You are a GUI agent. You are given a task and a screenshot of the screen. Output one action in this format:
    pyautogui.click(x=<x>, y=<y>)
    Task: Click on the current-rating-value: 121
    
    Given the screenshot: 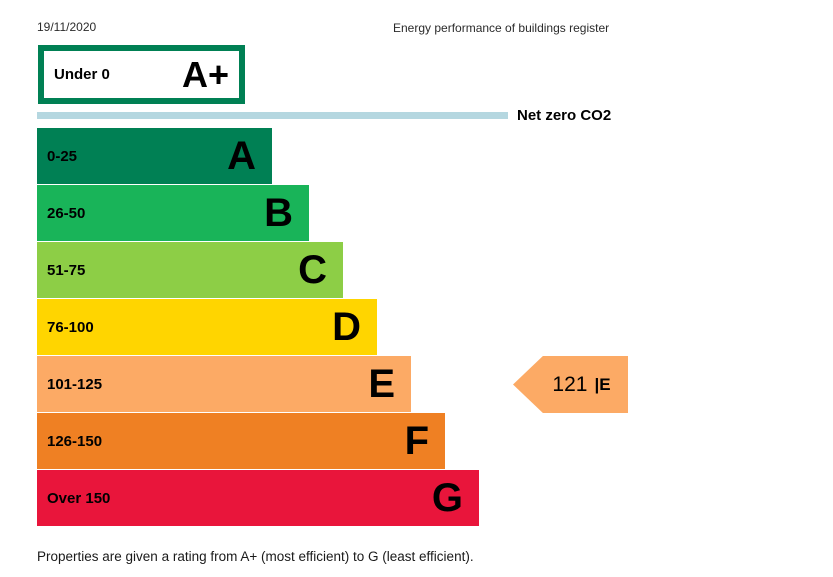 What is the action you would take?
    pyautogui.click(x=570, y=384)
    